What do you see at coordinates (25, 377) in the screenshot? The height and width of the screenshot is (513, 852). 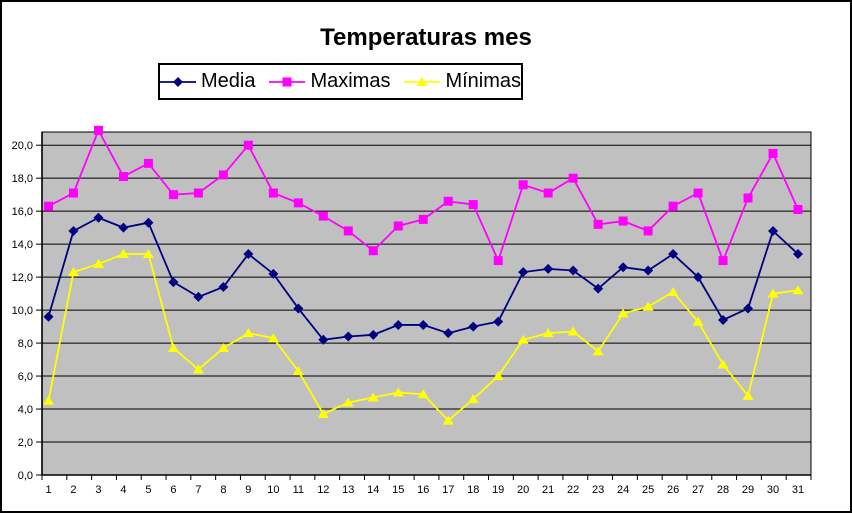 I see `svg-text: 6,0` at bounding box center [25, 377].